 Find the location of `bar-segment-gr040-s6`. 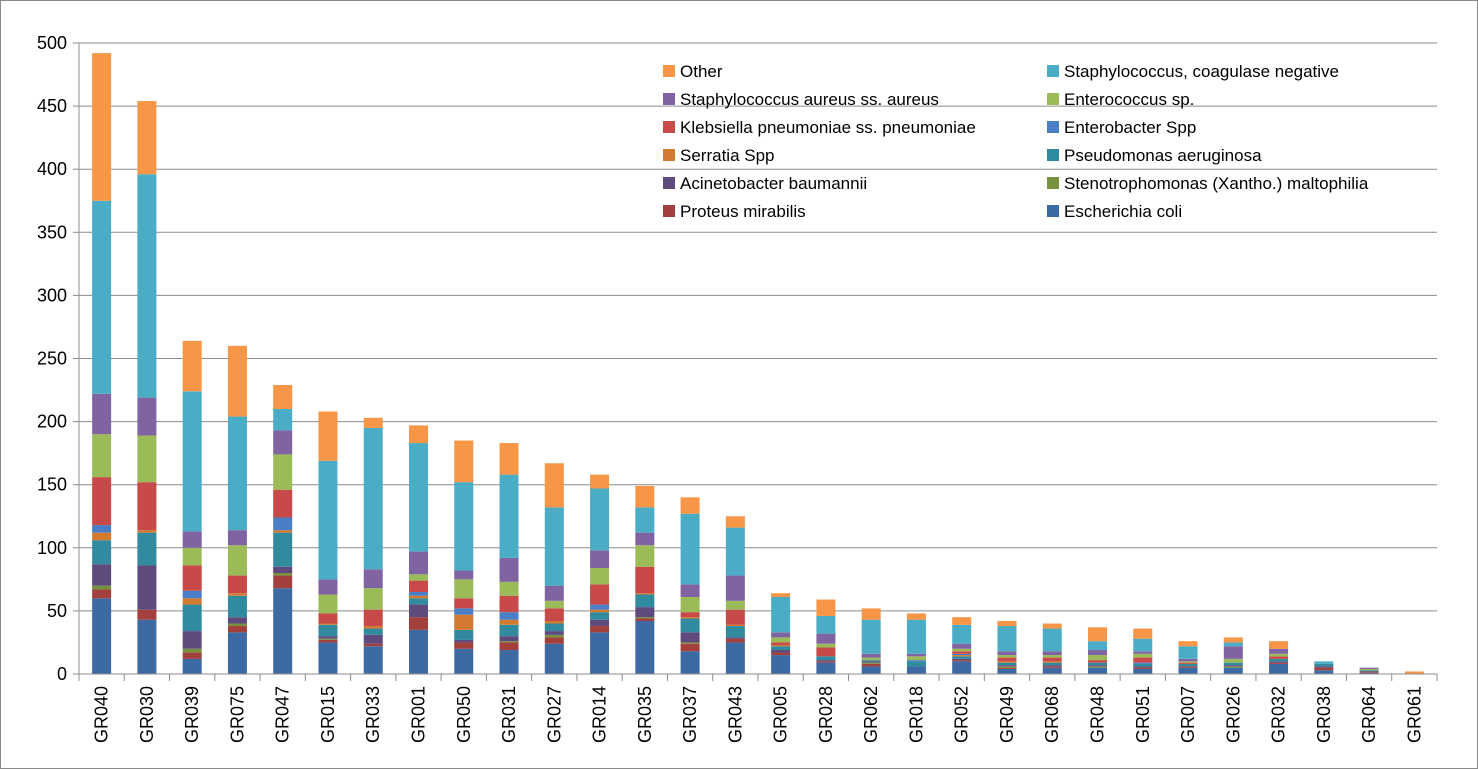

bar-segment-gr040-s6 is located at coordinates (102, 529).